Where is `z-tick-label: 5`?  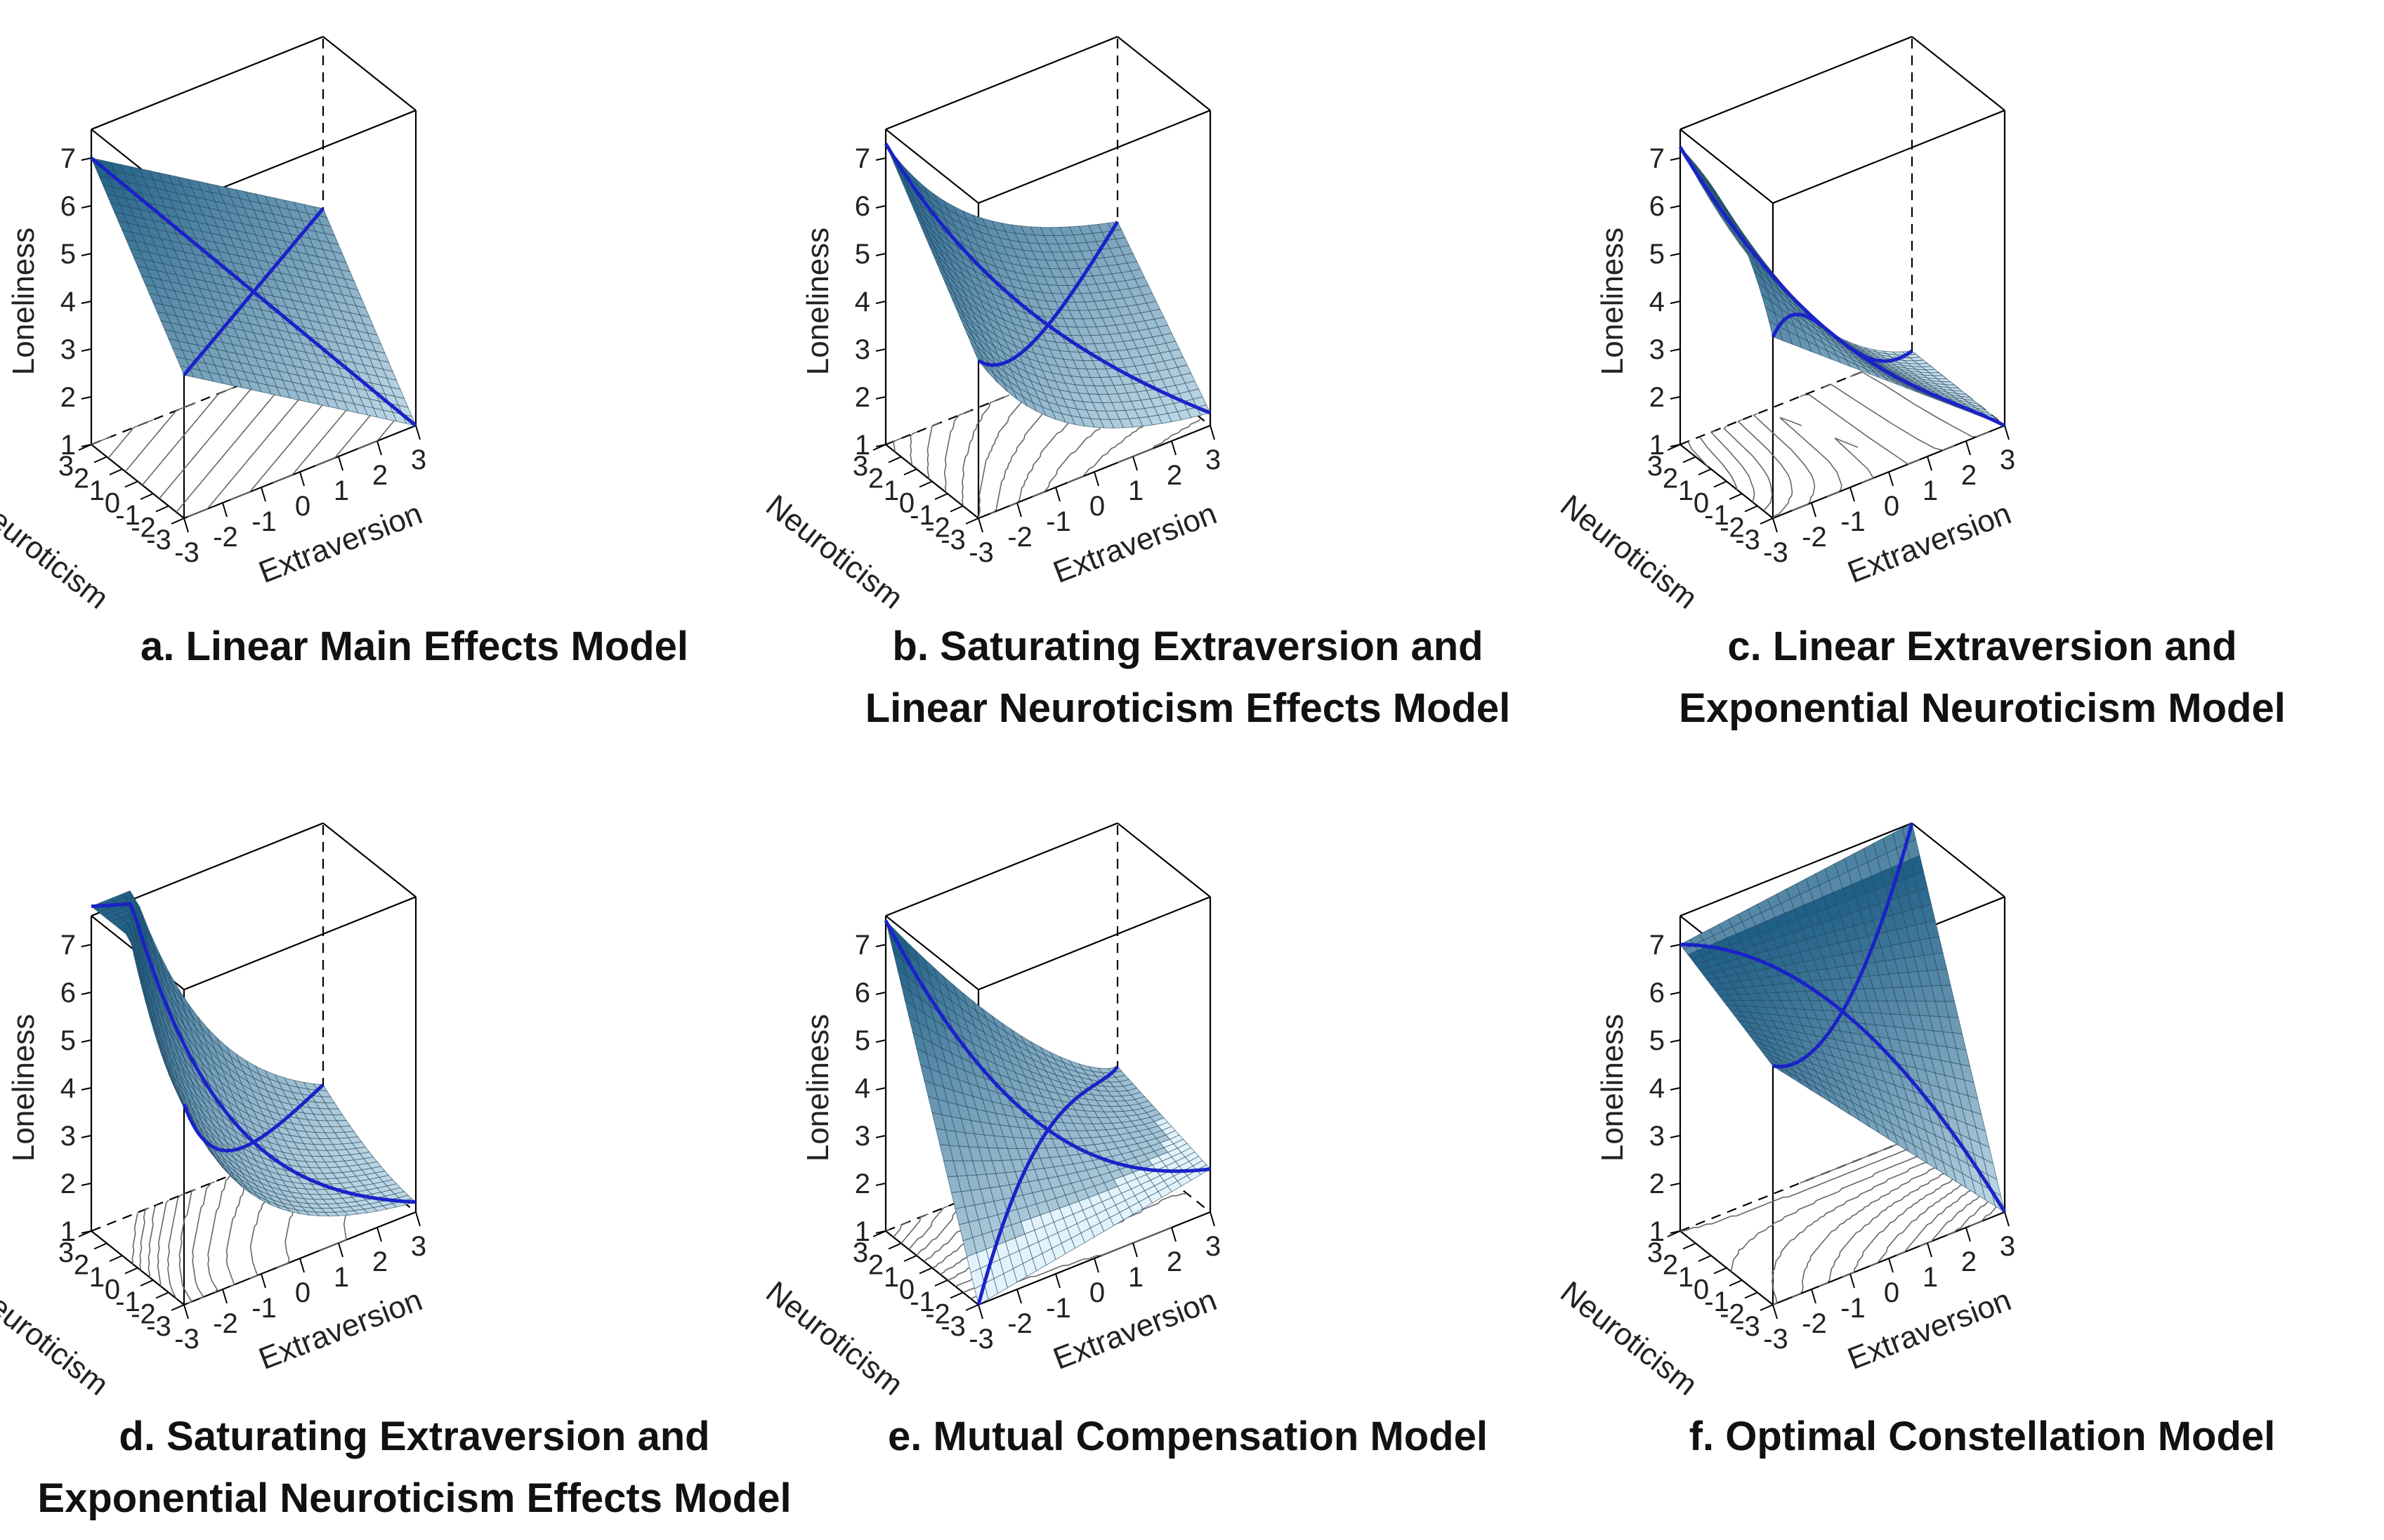
z-tick-label: 5 is located at coordinates (68, 1040).